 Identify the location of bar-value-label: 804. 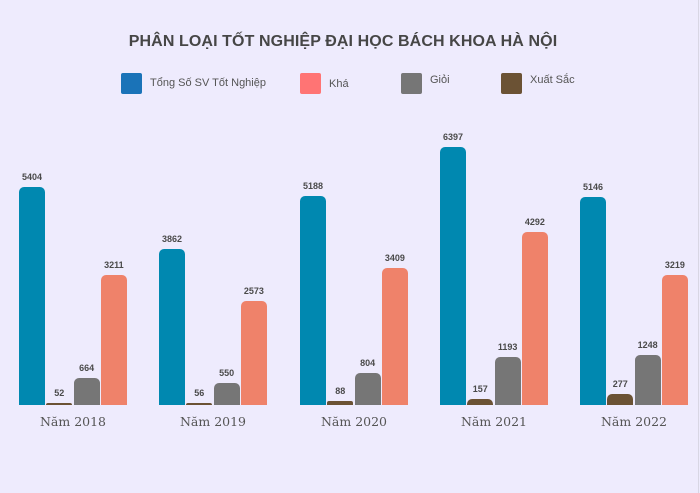
(368, 363).